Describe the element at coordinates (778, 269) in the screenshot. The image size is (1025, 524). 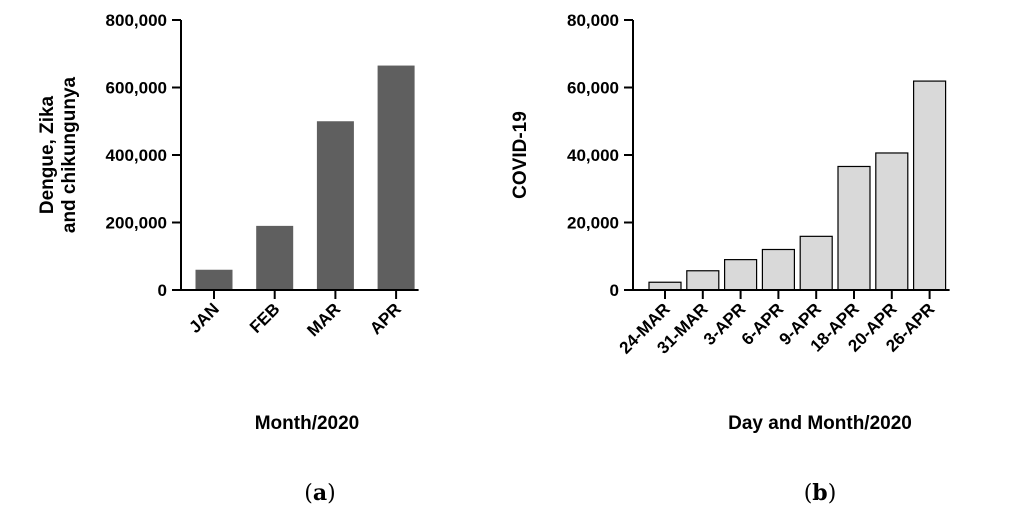
I see `bar-6-apr` at that location.